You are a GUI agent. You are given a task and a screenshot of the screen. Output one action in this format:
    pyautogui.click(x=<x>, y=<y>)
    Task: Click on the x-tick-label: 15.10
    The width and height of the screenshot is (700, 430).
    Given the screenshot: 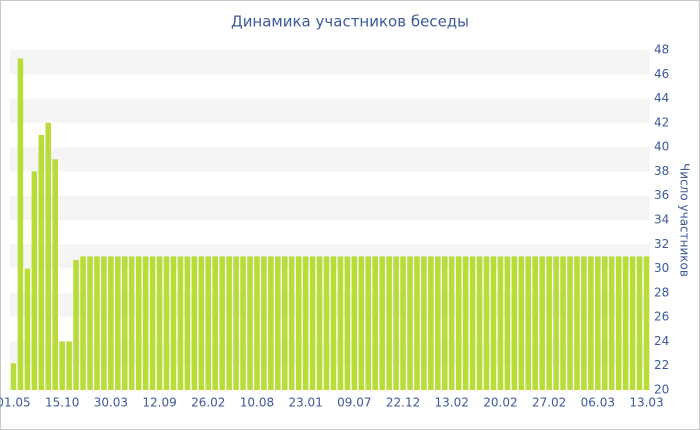 What is the action you would take?
    pyautogui.click(x=62, y=403)
    